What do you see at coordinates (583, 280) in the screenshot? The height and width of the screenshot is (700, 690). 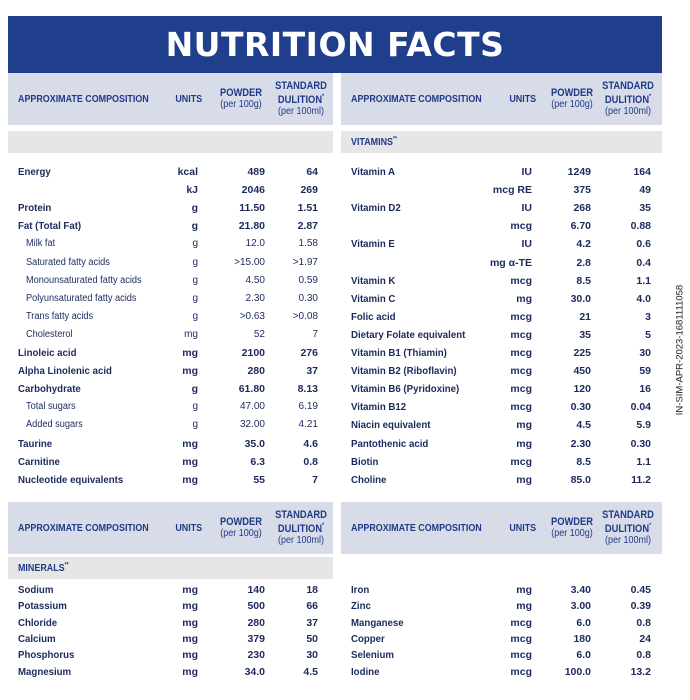 I see `powder-value: 8.5` at bounding box center [583, 280].